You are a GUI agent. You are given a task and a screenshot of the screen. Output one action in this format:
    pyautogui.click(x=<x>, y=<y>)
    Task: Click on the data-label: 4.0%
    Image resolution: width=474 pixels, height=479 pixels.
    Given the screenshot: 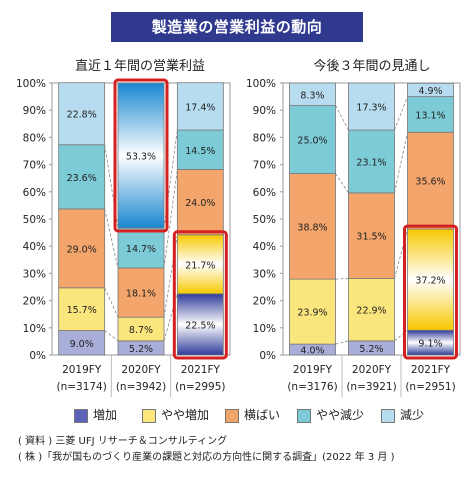 What is the action you would take?
    pyautogui.click(x=312, y=351)
    